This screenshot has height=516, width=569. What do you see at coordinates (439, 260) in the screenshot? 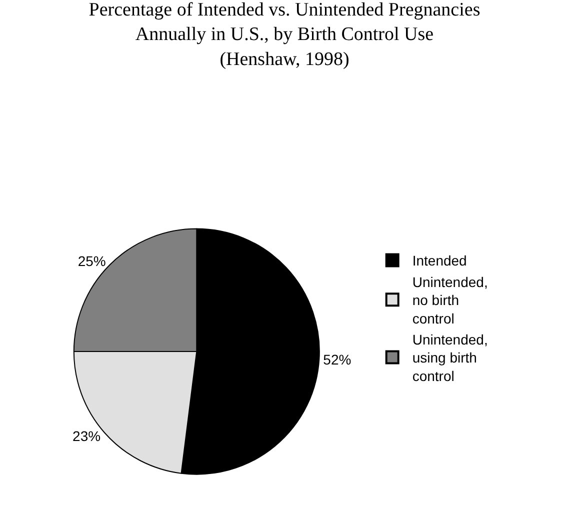
I see `legend-label: Intended` at bounding box center [439, 260].